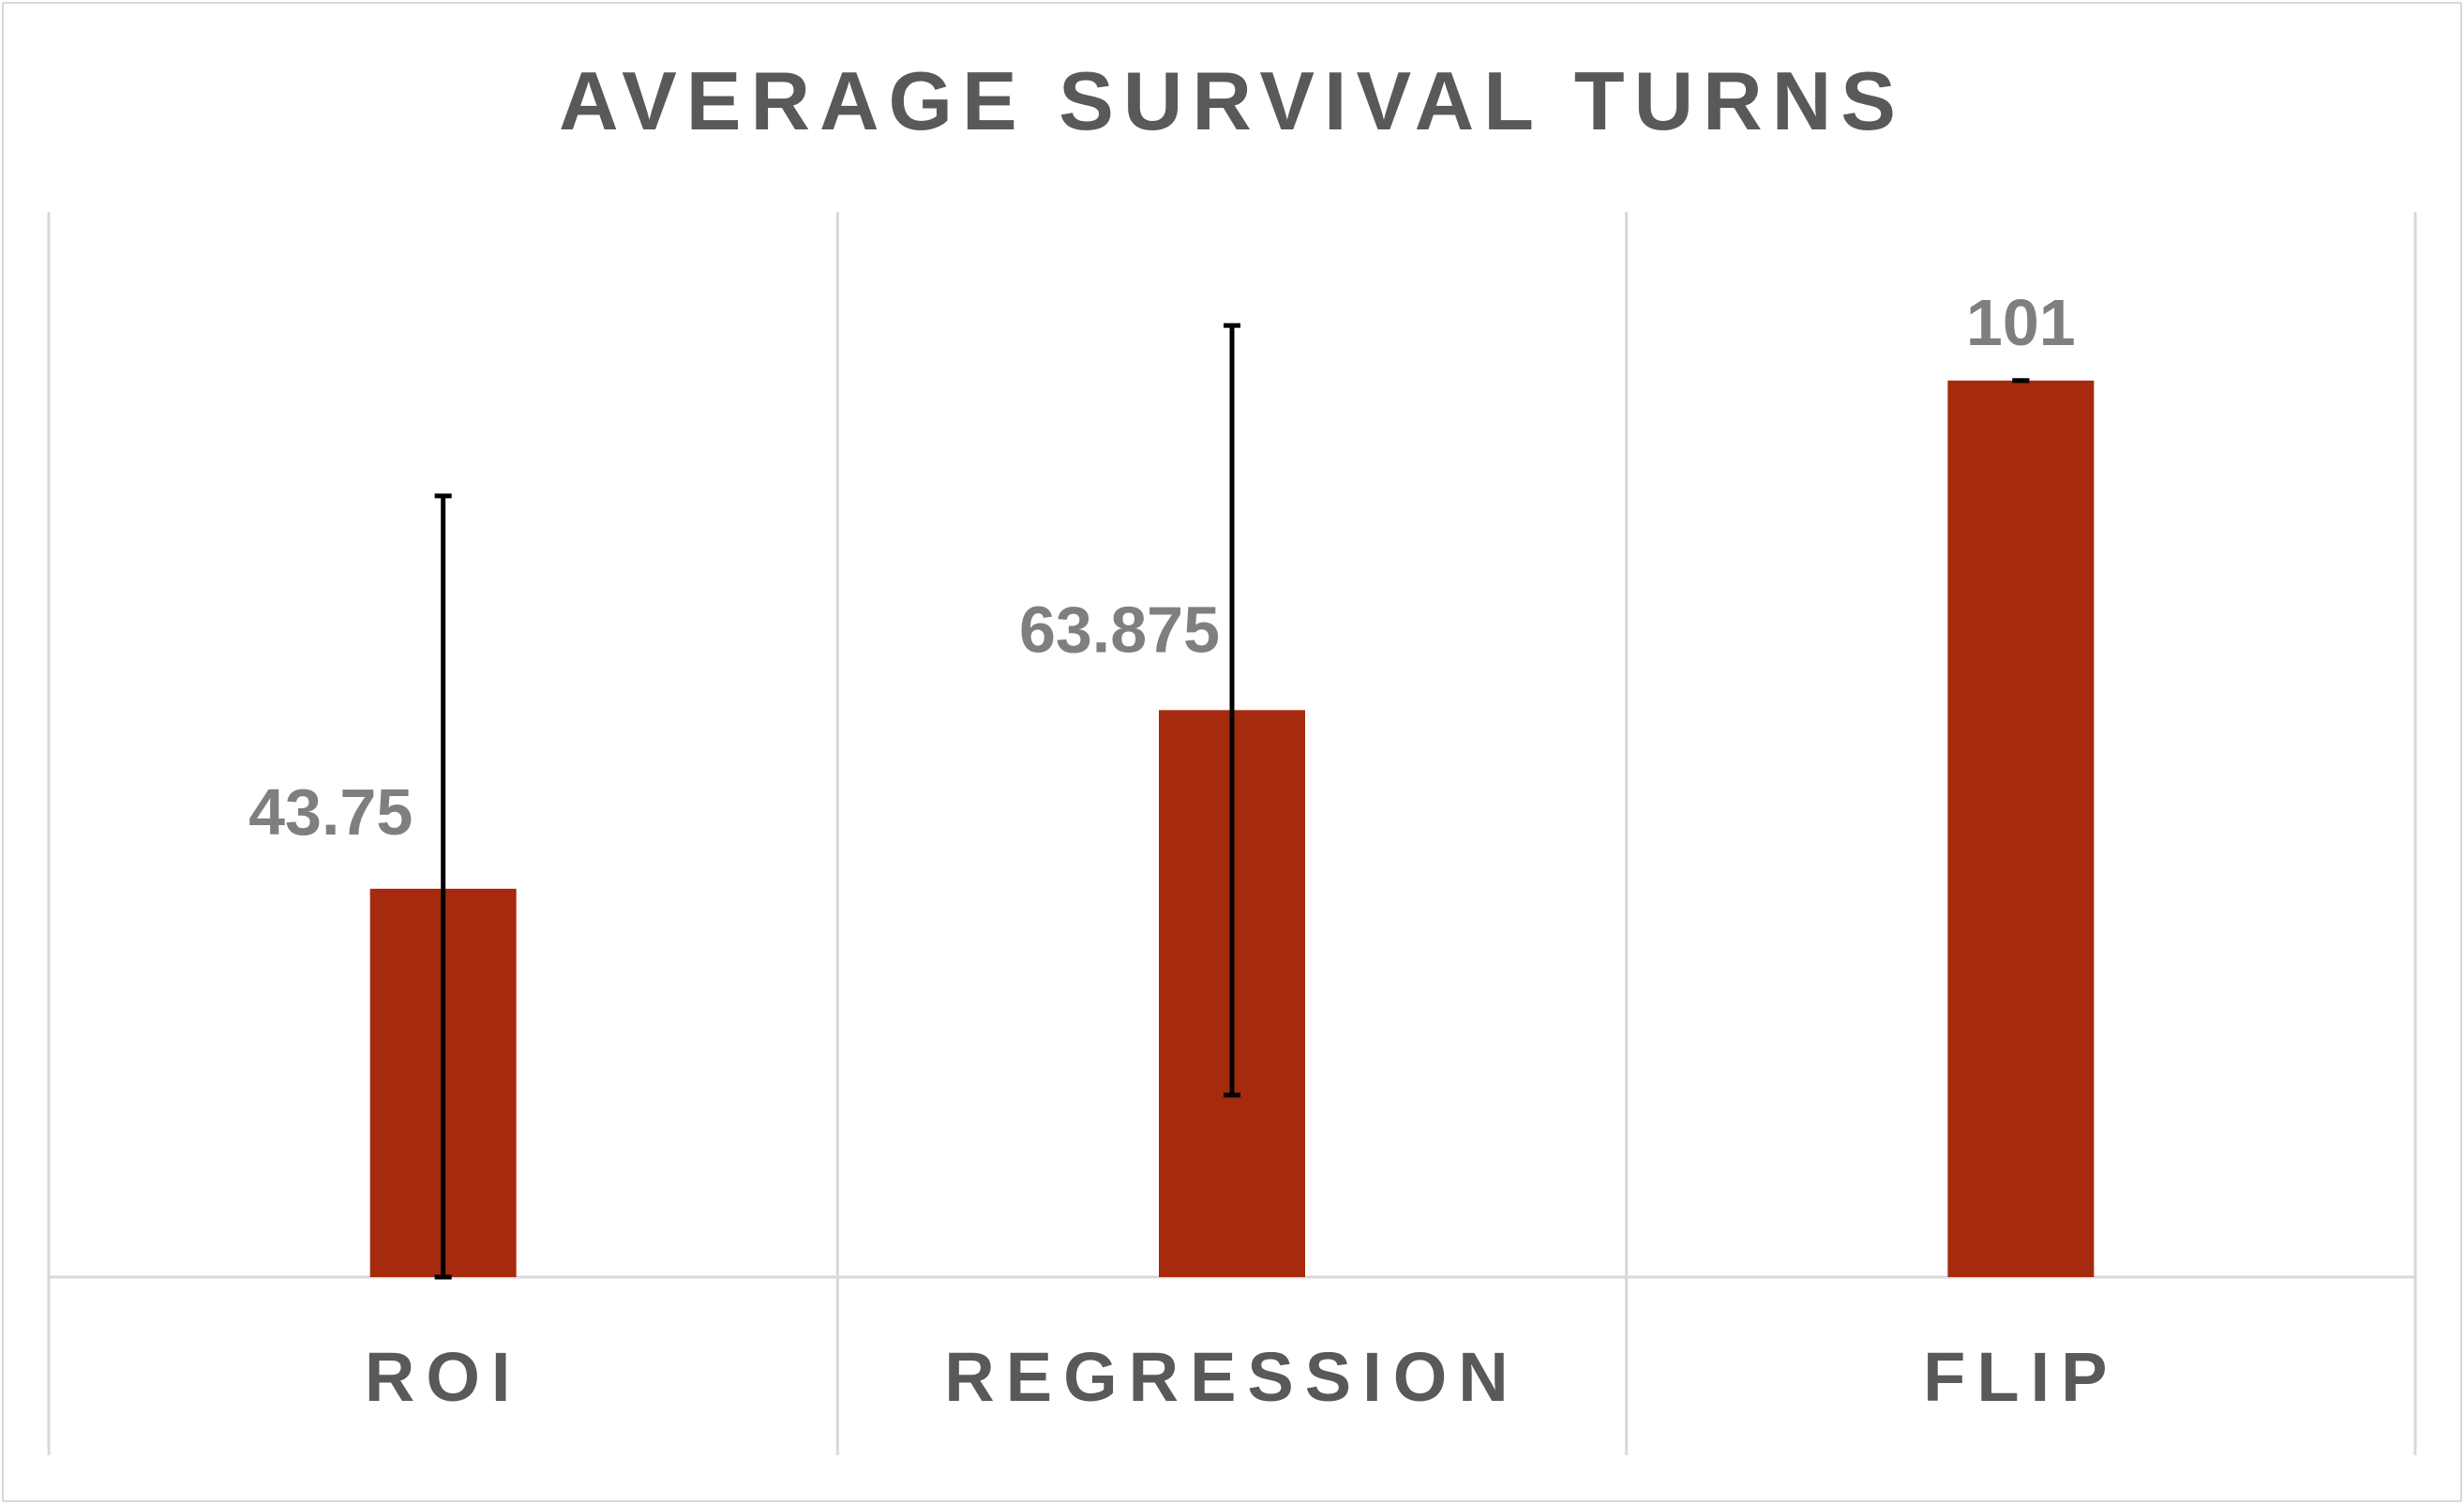 This screenshot has width=2464, height=1504. What do you see at coordinates (1232, 100) in the screenshot?
I see `chart-title: AVERAGE SURVIVAL TURNS` at bounding box center [1232, 100].